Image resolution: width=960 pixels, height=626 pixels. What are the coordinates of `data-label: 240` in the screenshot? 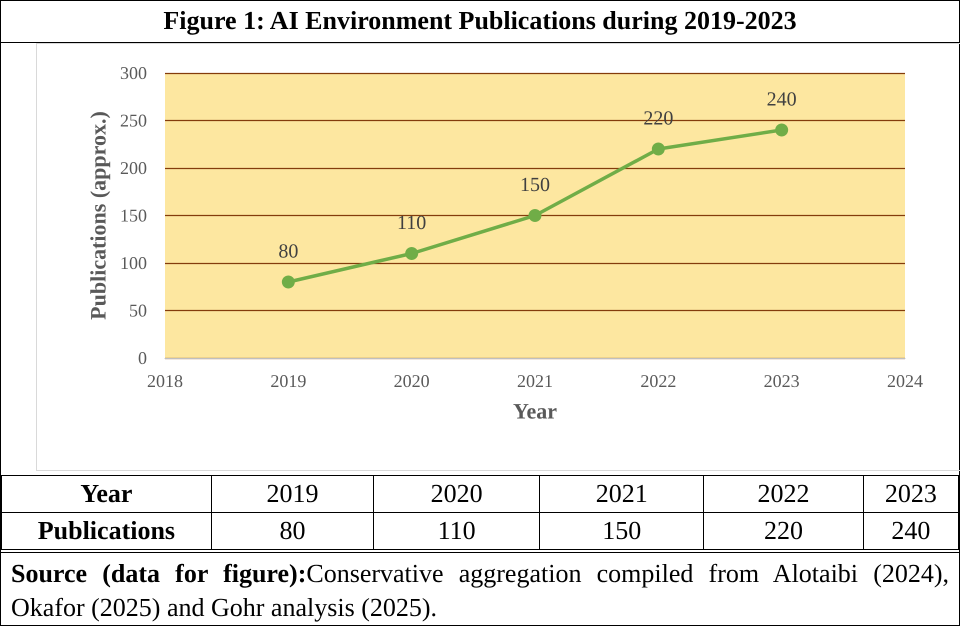 It's located at (781, 99).